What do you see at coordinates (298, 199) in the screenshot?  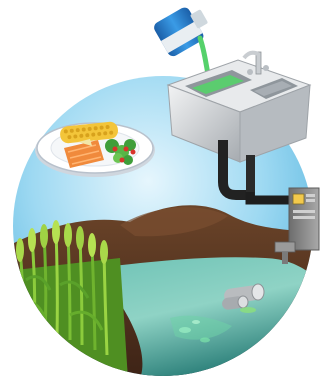 I see `warning-label-icon` at bounding box center [298, 199].